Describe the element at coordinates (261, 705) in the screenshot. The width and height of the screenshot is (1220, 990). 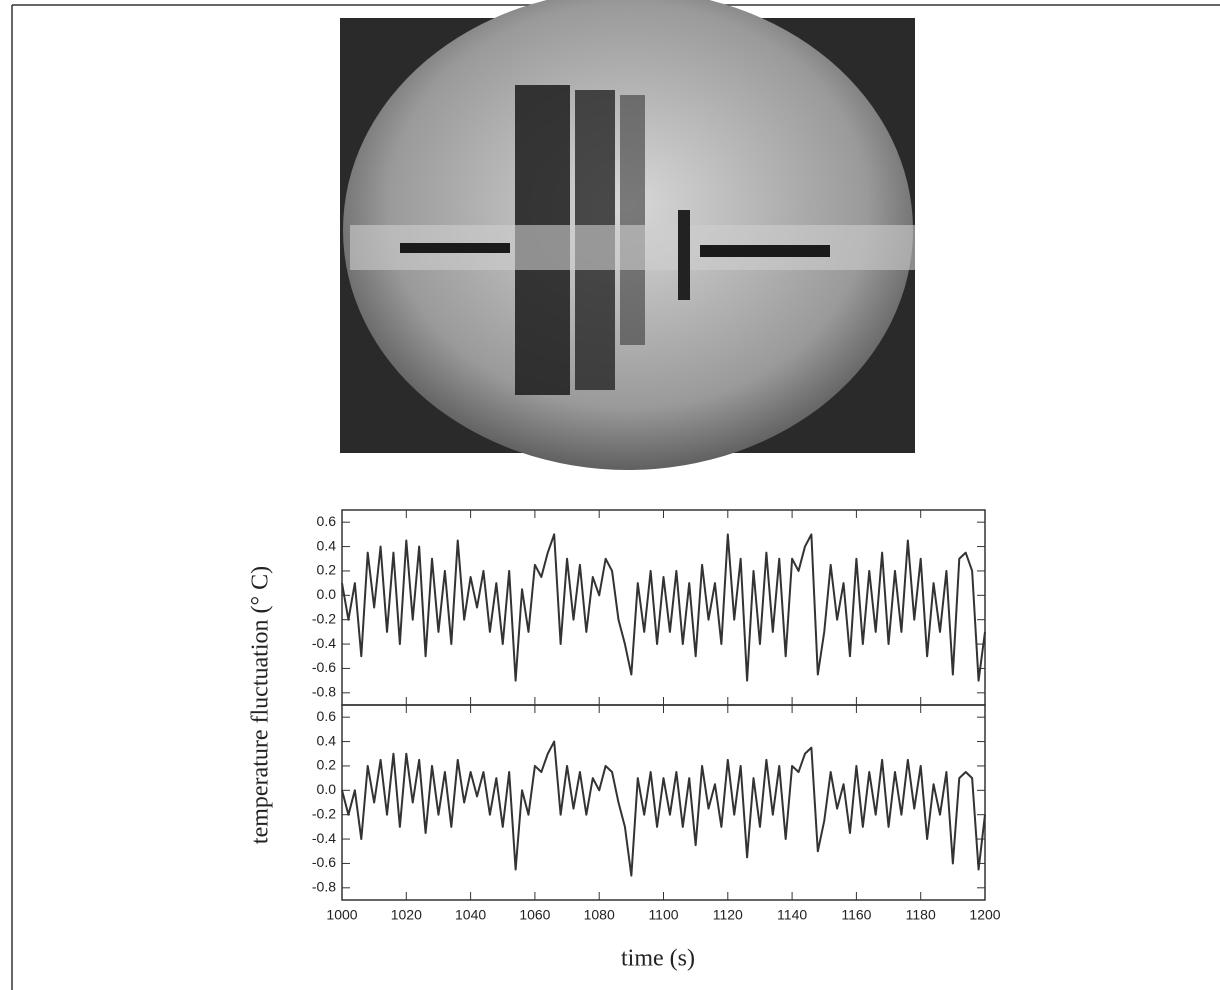
I see `y-axis-label: temperature fluctuation (° C)` at that location.